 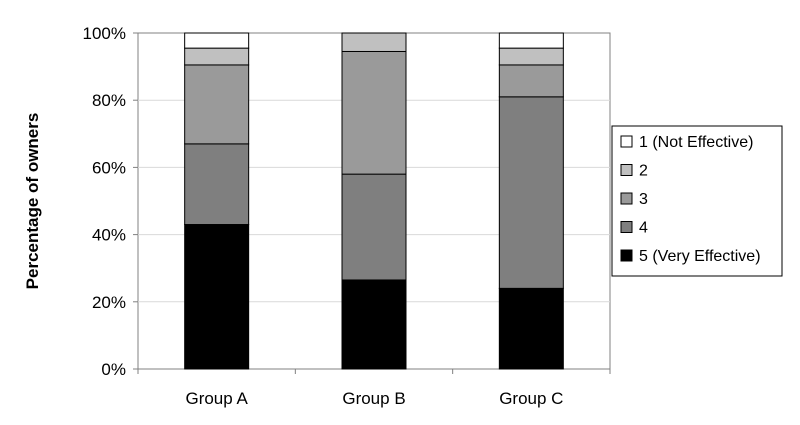 What do you see at coordinates (109, 167) in the screenshot?
I see `y-tick-label: 60%` at bounding box center [109, 167].